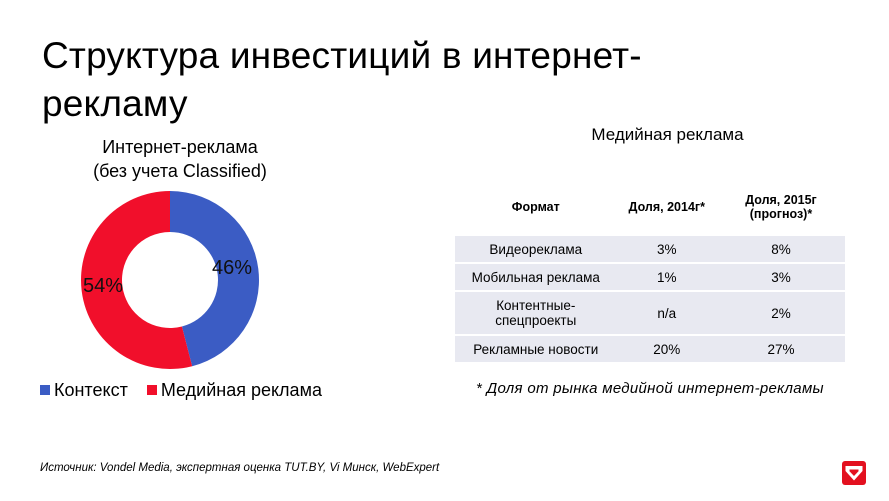 The image size is (889, 501). What do you see at coordinates (536, 207) in the screenshot?
I see `header-format: Формат` at bounding box center [536, 207].